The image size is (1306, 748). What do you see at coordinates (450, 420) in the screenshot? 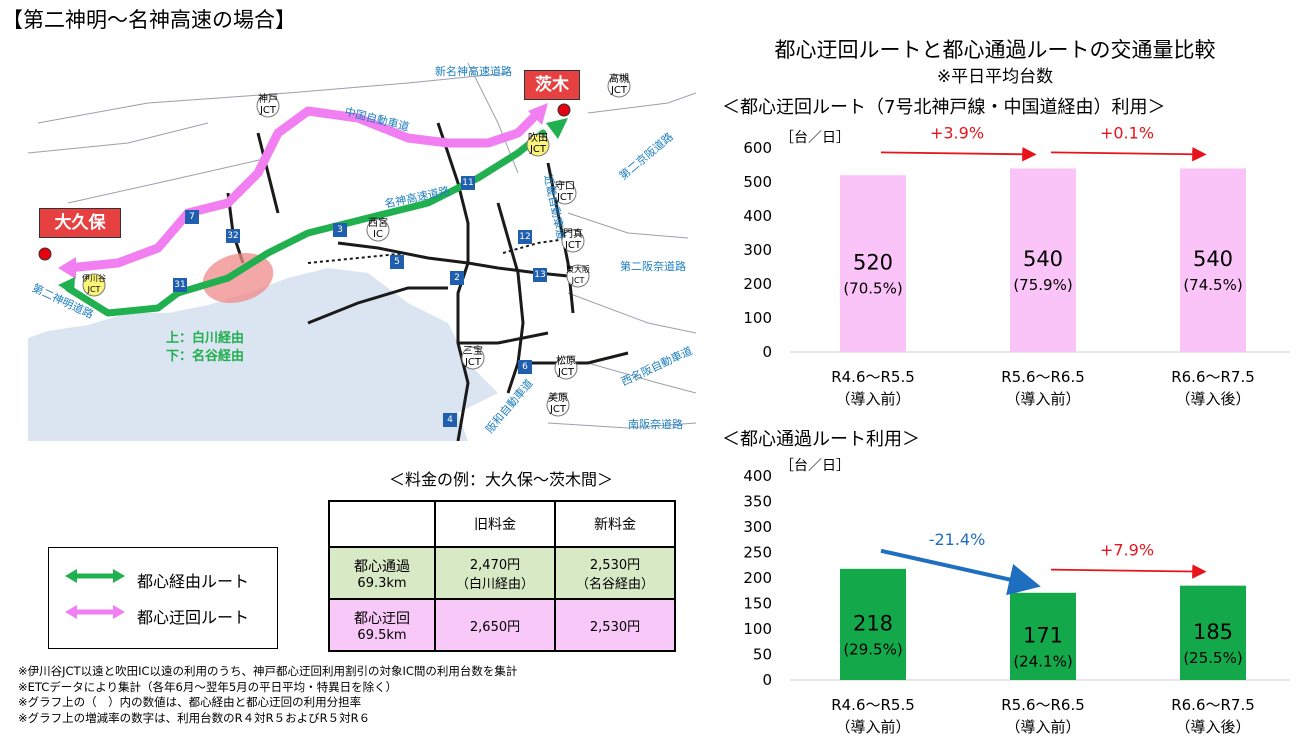
I see `route-number-4: 4` at bounding box center [450, 420].